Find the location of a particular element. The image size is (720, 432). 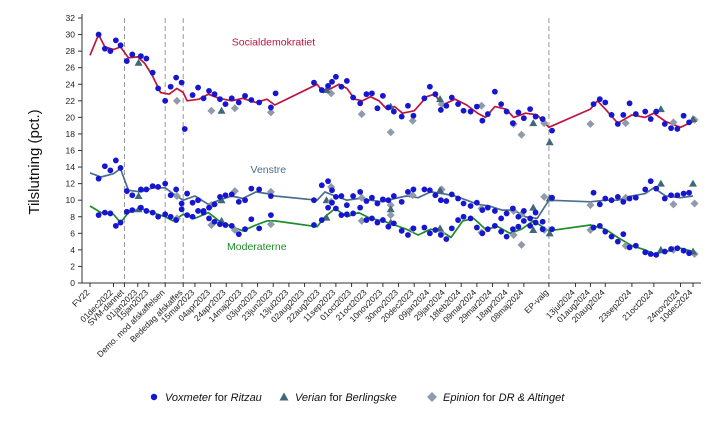

y-tick-label: 24 is located at coordinates (71, 84).